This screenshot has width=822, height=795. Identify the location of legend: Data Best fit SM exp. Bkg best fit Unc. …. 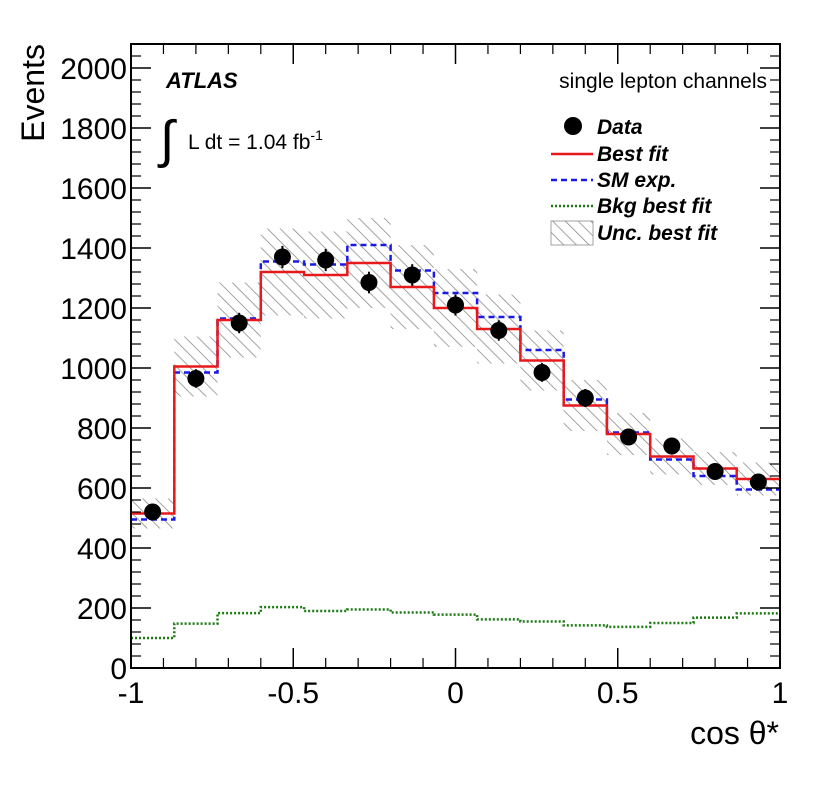
(634, 181).